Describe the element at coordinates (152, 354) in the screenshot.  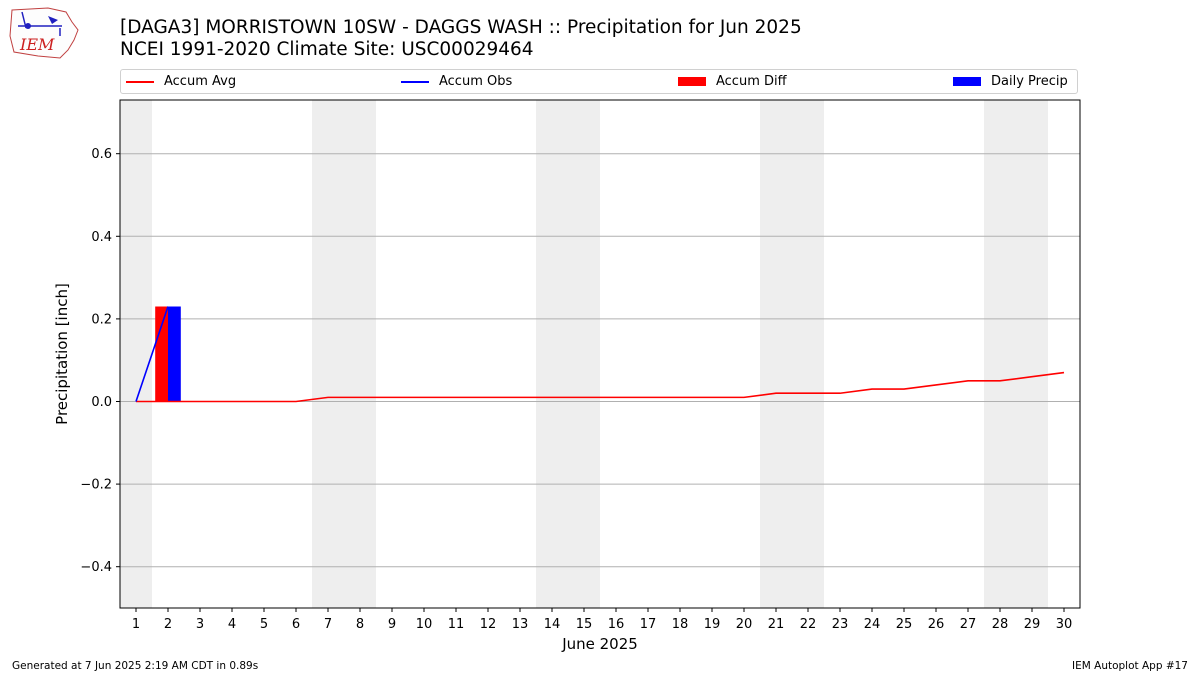
I see `line-accum-obs` at that location.